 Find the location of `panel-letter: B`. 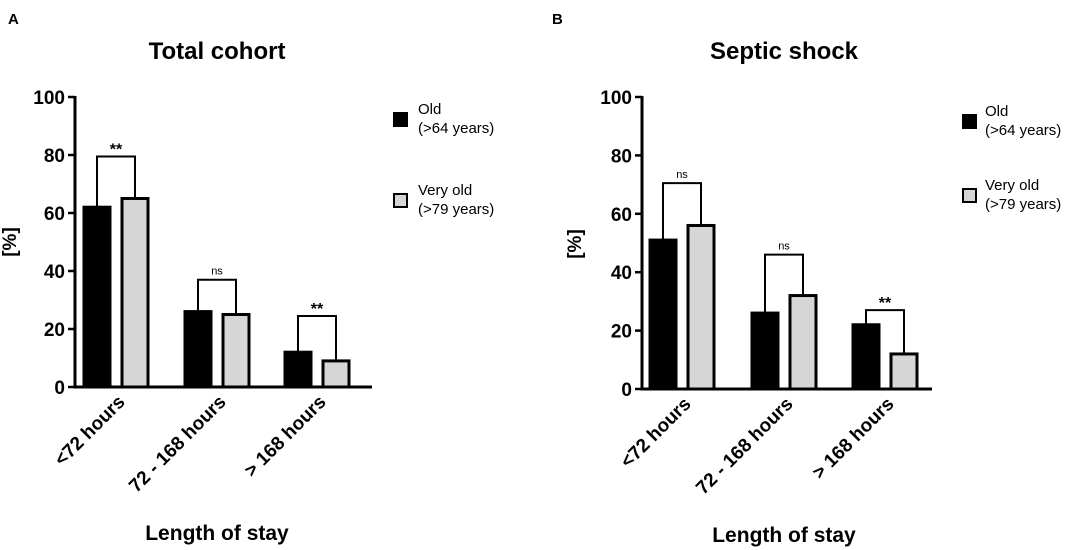

panel-letter: B is located at coordinates (557, 19).